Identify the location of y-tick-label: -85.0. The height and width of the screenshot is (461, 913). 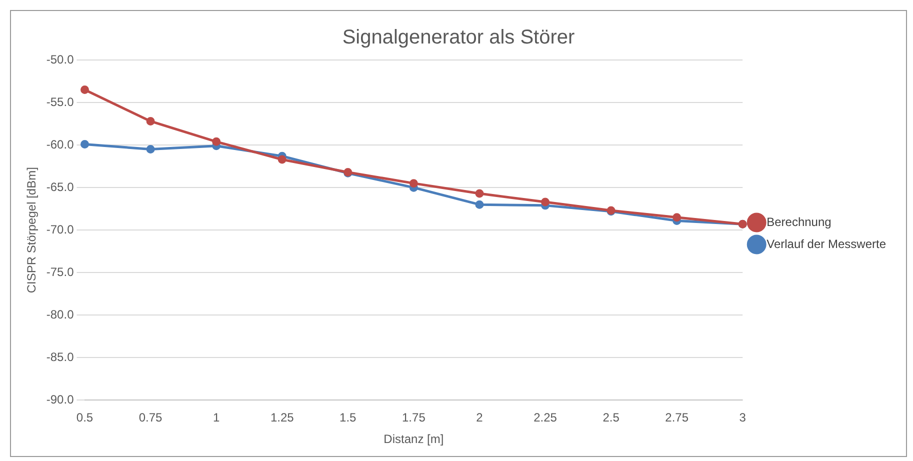
(60, 357).